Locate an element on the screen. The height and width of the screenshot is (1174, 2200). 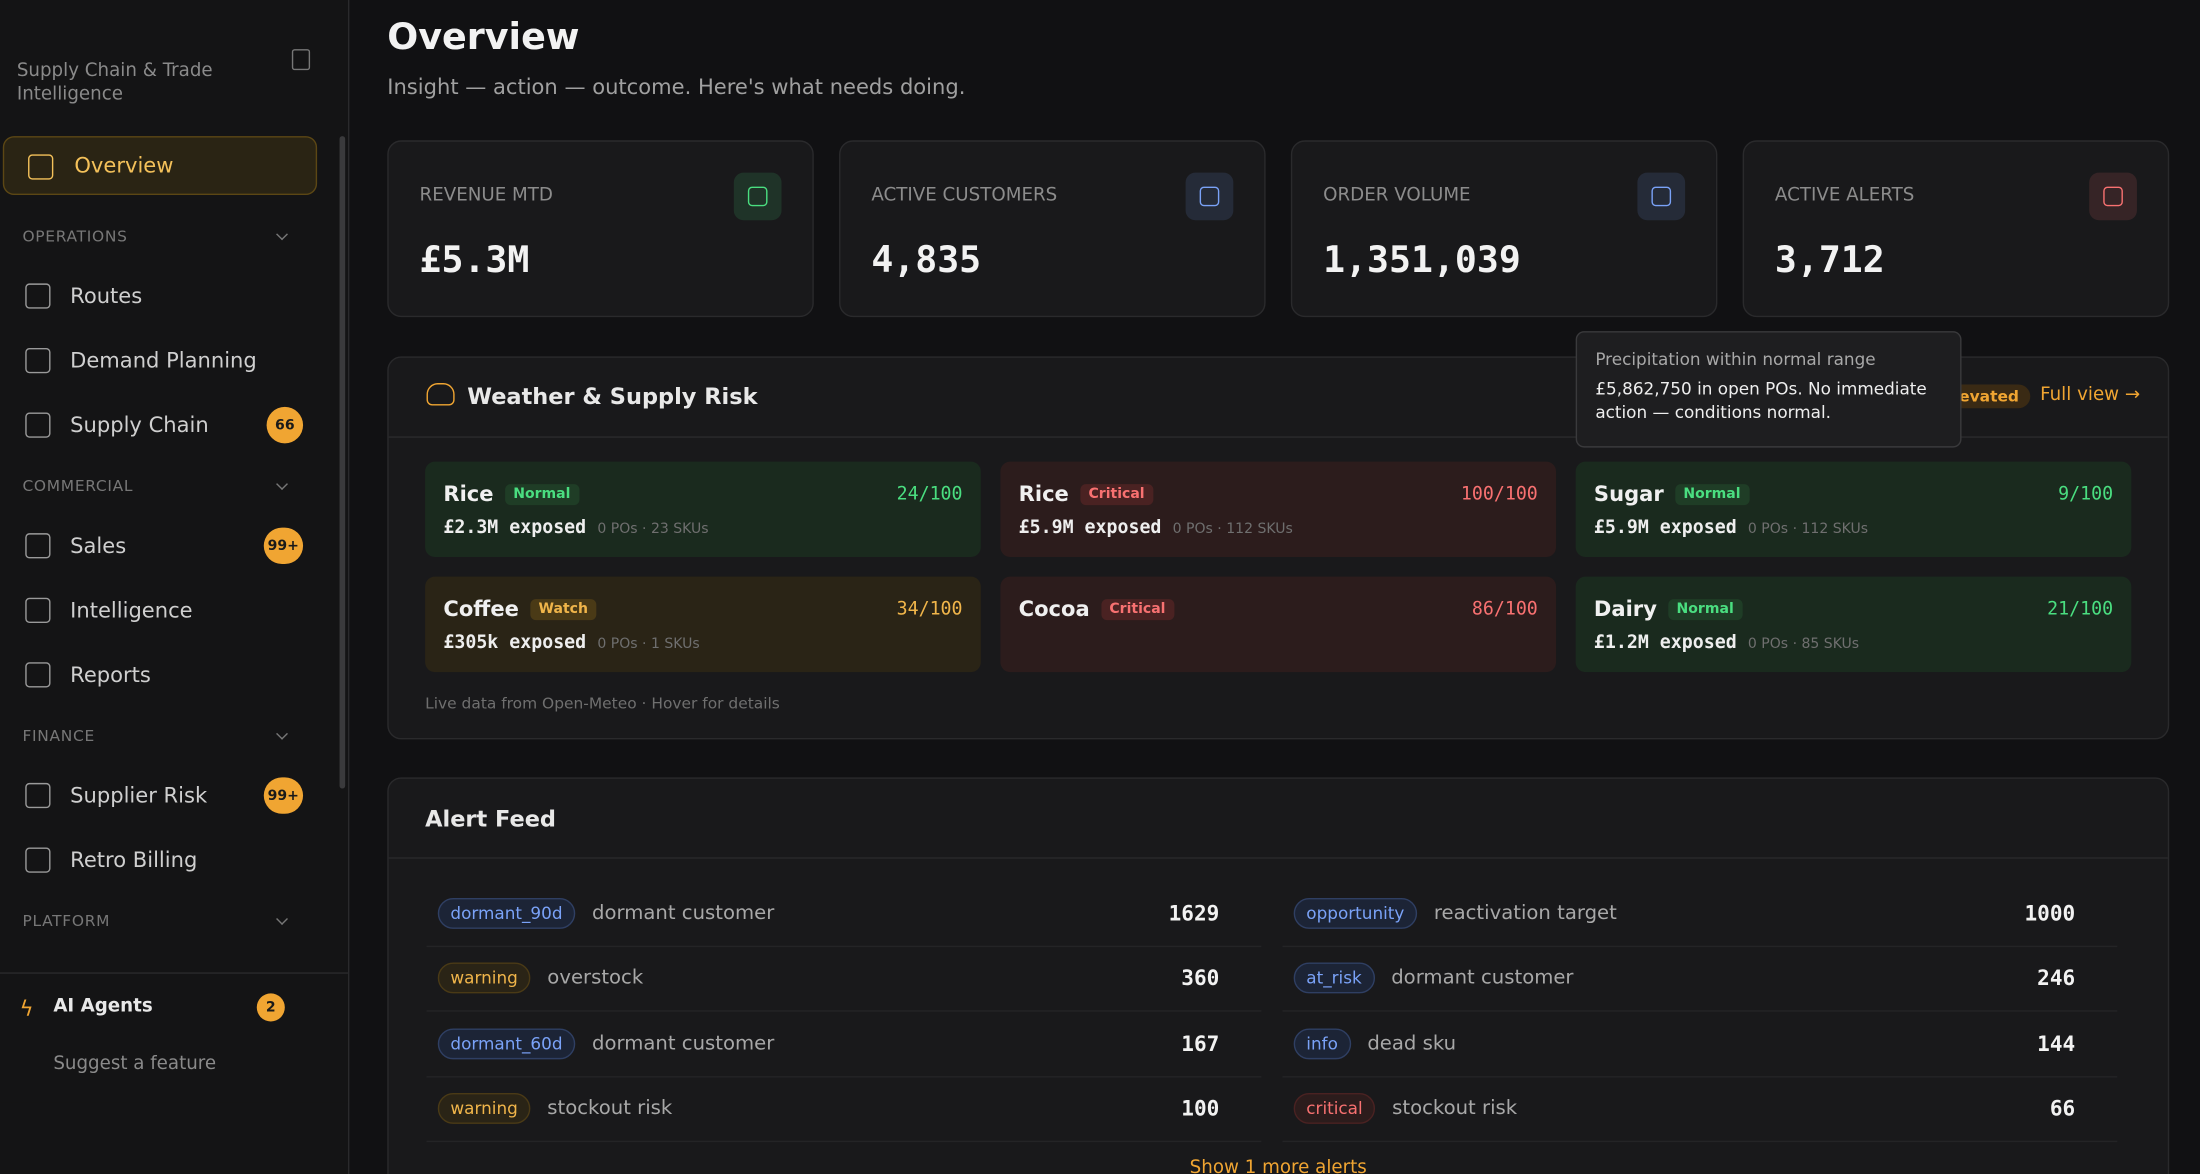
nav-item: Intelligence is located at coordinates (168, 610).